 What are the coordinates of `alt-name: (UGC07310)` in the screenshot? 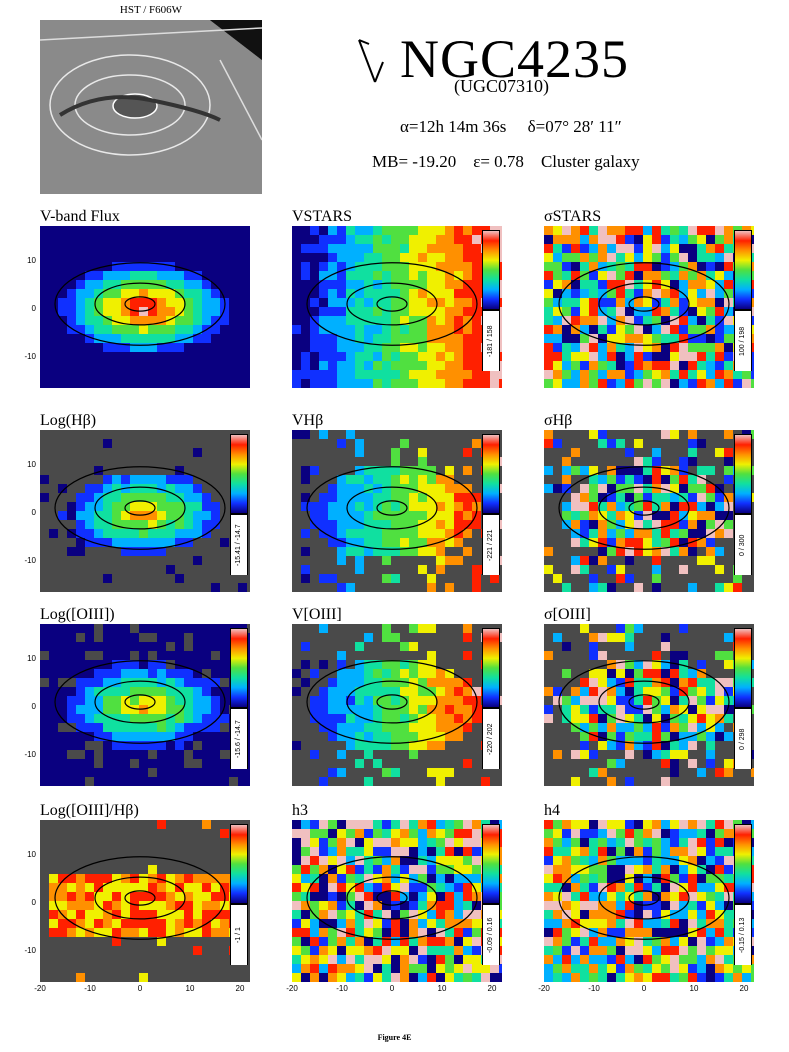 It's located at (501, 86).